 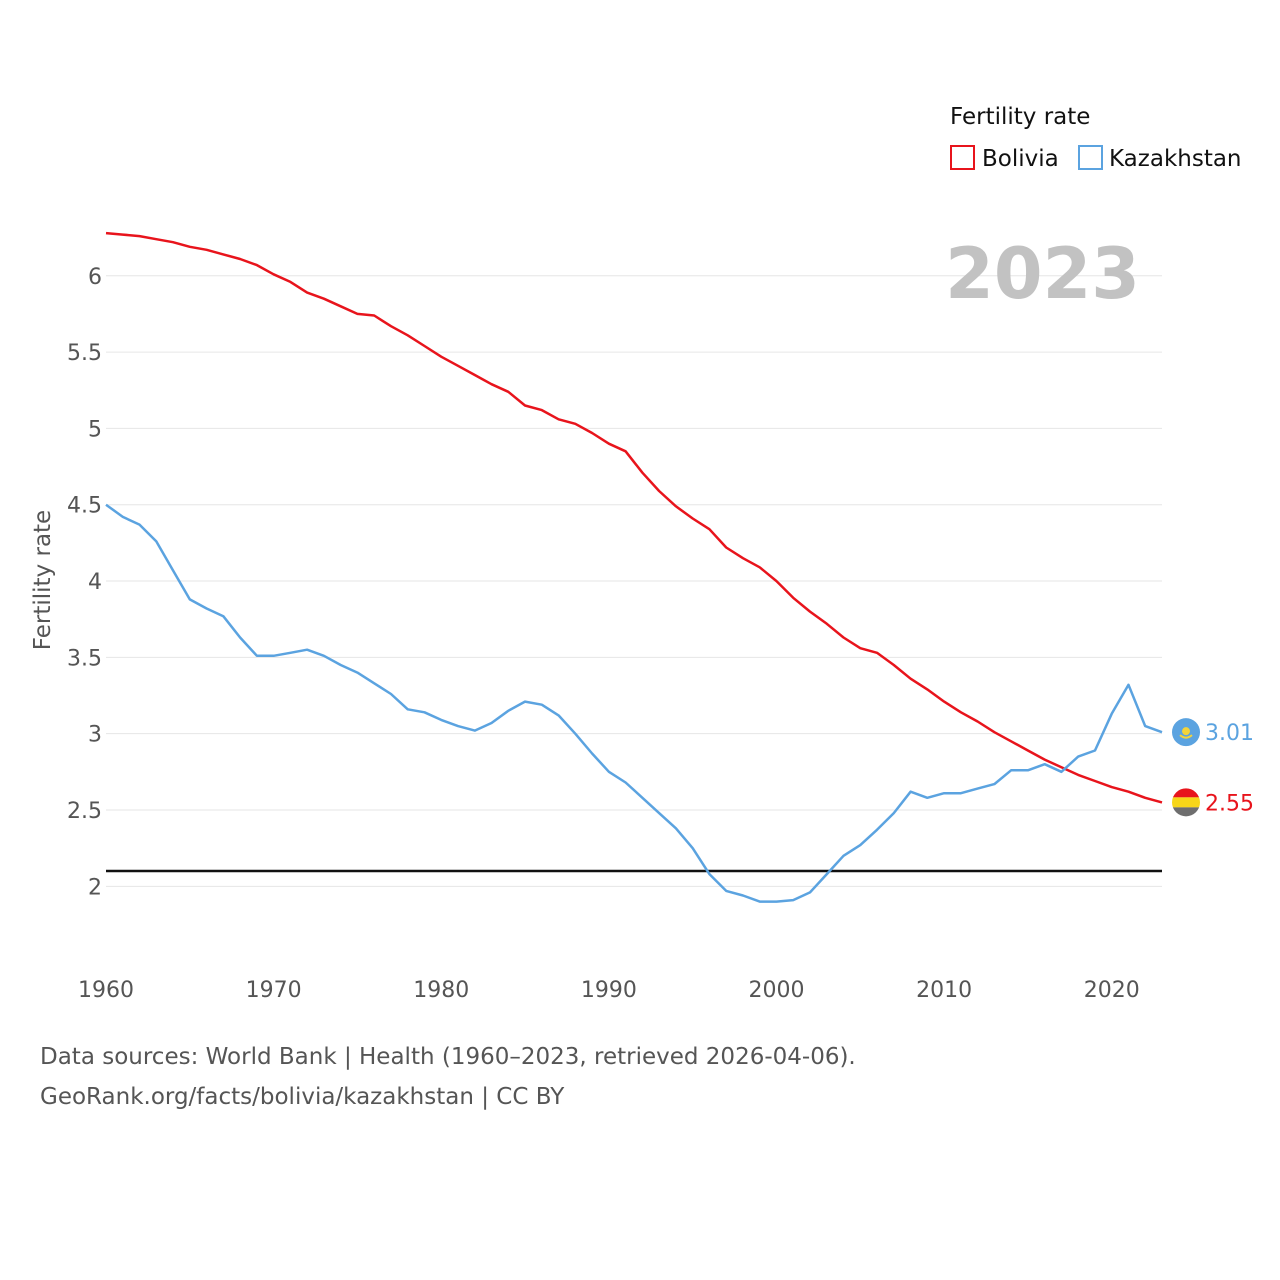 What do you see at coordinates (1042, 274) in the screenshot?
I see `year-label: 2023` at bounding box center [1042, 274].